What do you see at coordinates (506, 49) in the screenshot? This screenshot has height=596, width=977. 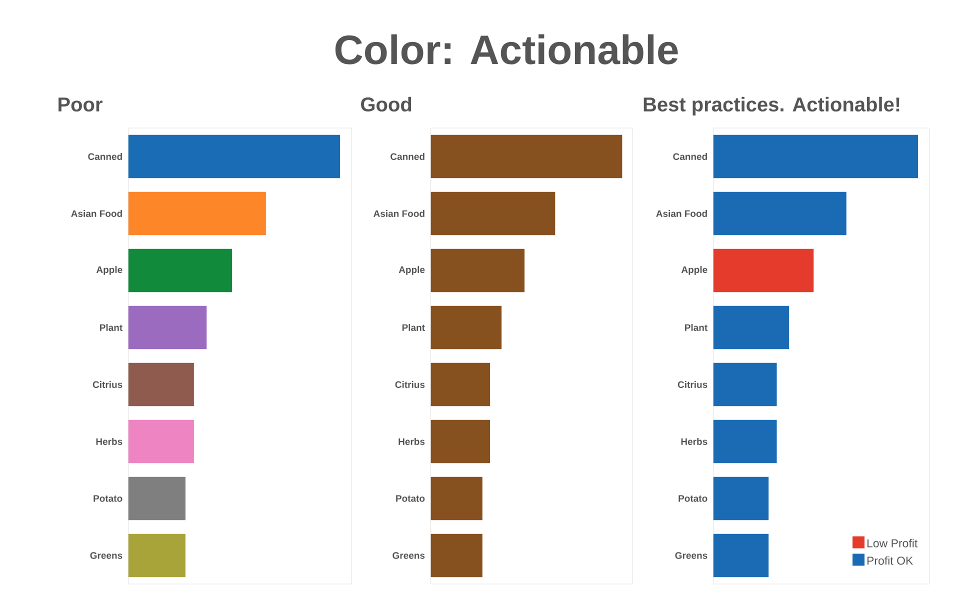 I see `text: Color: Actionable` at bounding box center [506, 49].